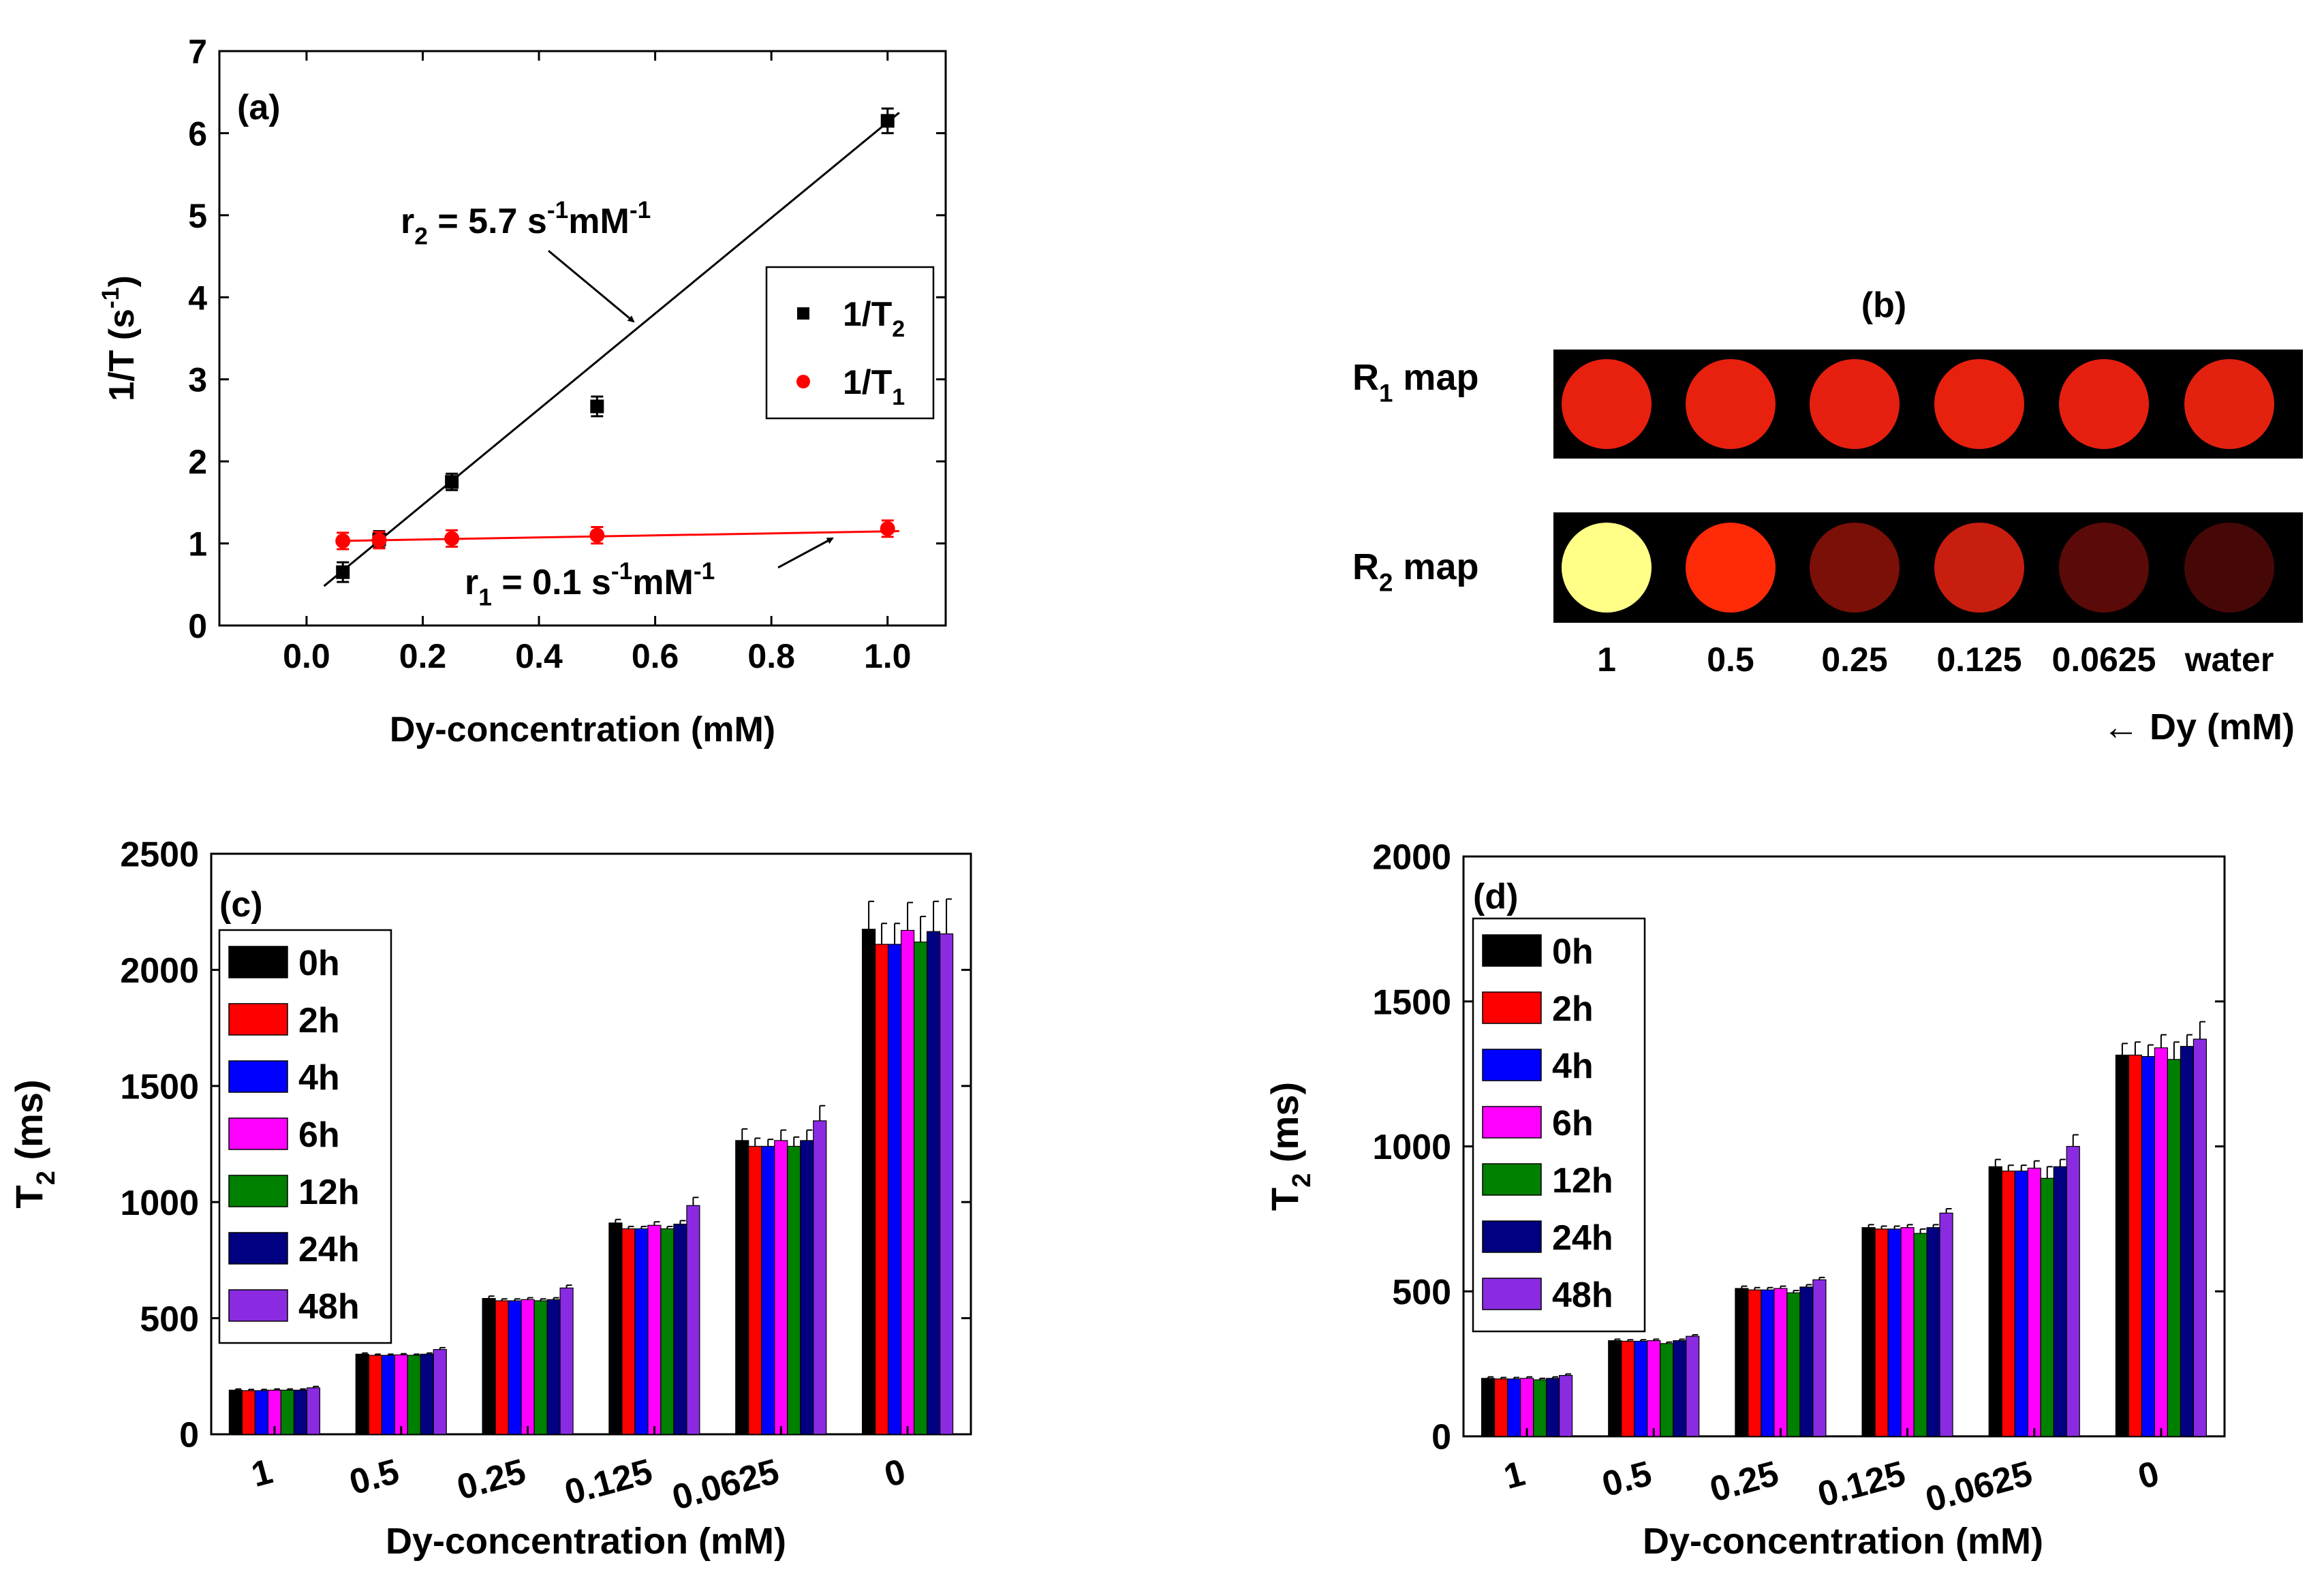 The height and width of the screenshot is (1576, 2324). What do you see at coordinates (1515, 1476) in the screenshot?
I see `d-xtick-label: 1` at bounding box center [1515, 1476].